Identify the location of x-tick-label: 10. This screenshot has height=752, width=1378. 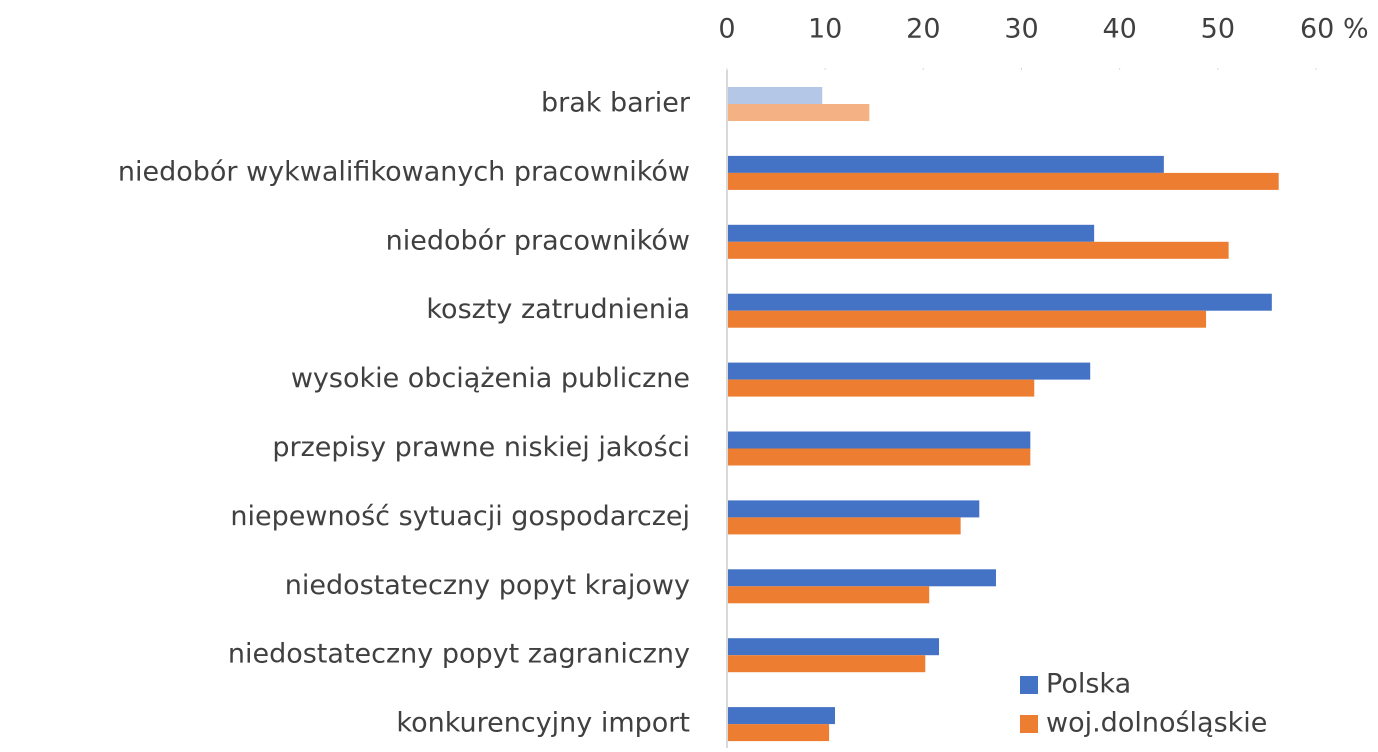
(825, 29).